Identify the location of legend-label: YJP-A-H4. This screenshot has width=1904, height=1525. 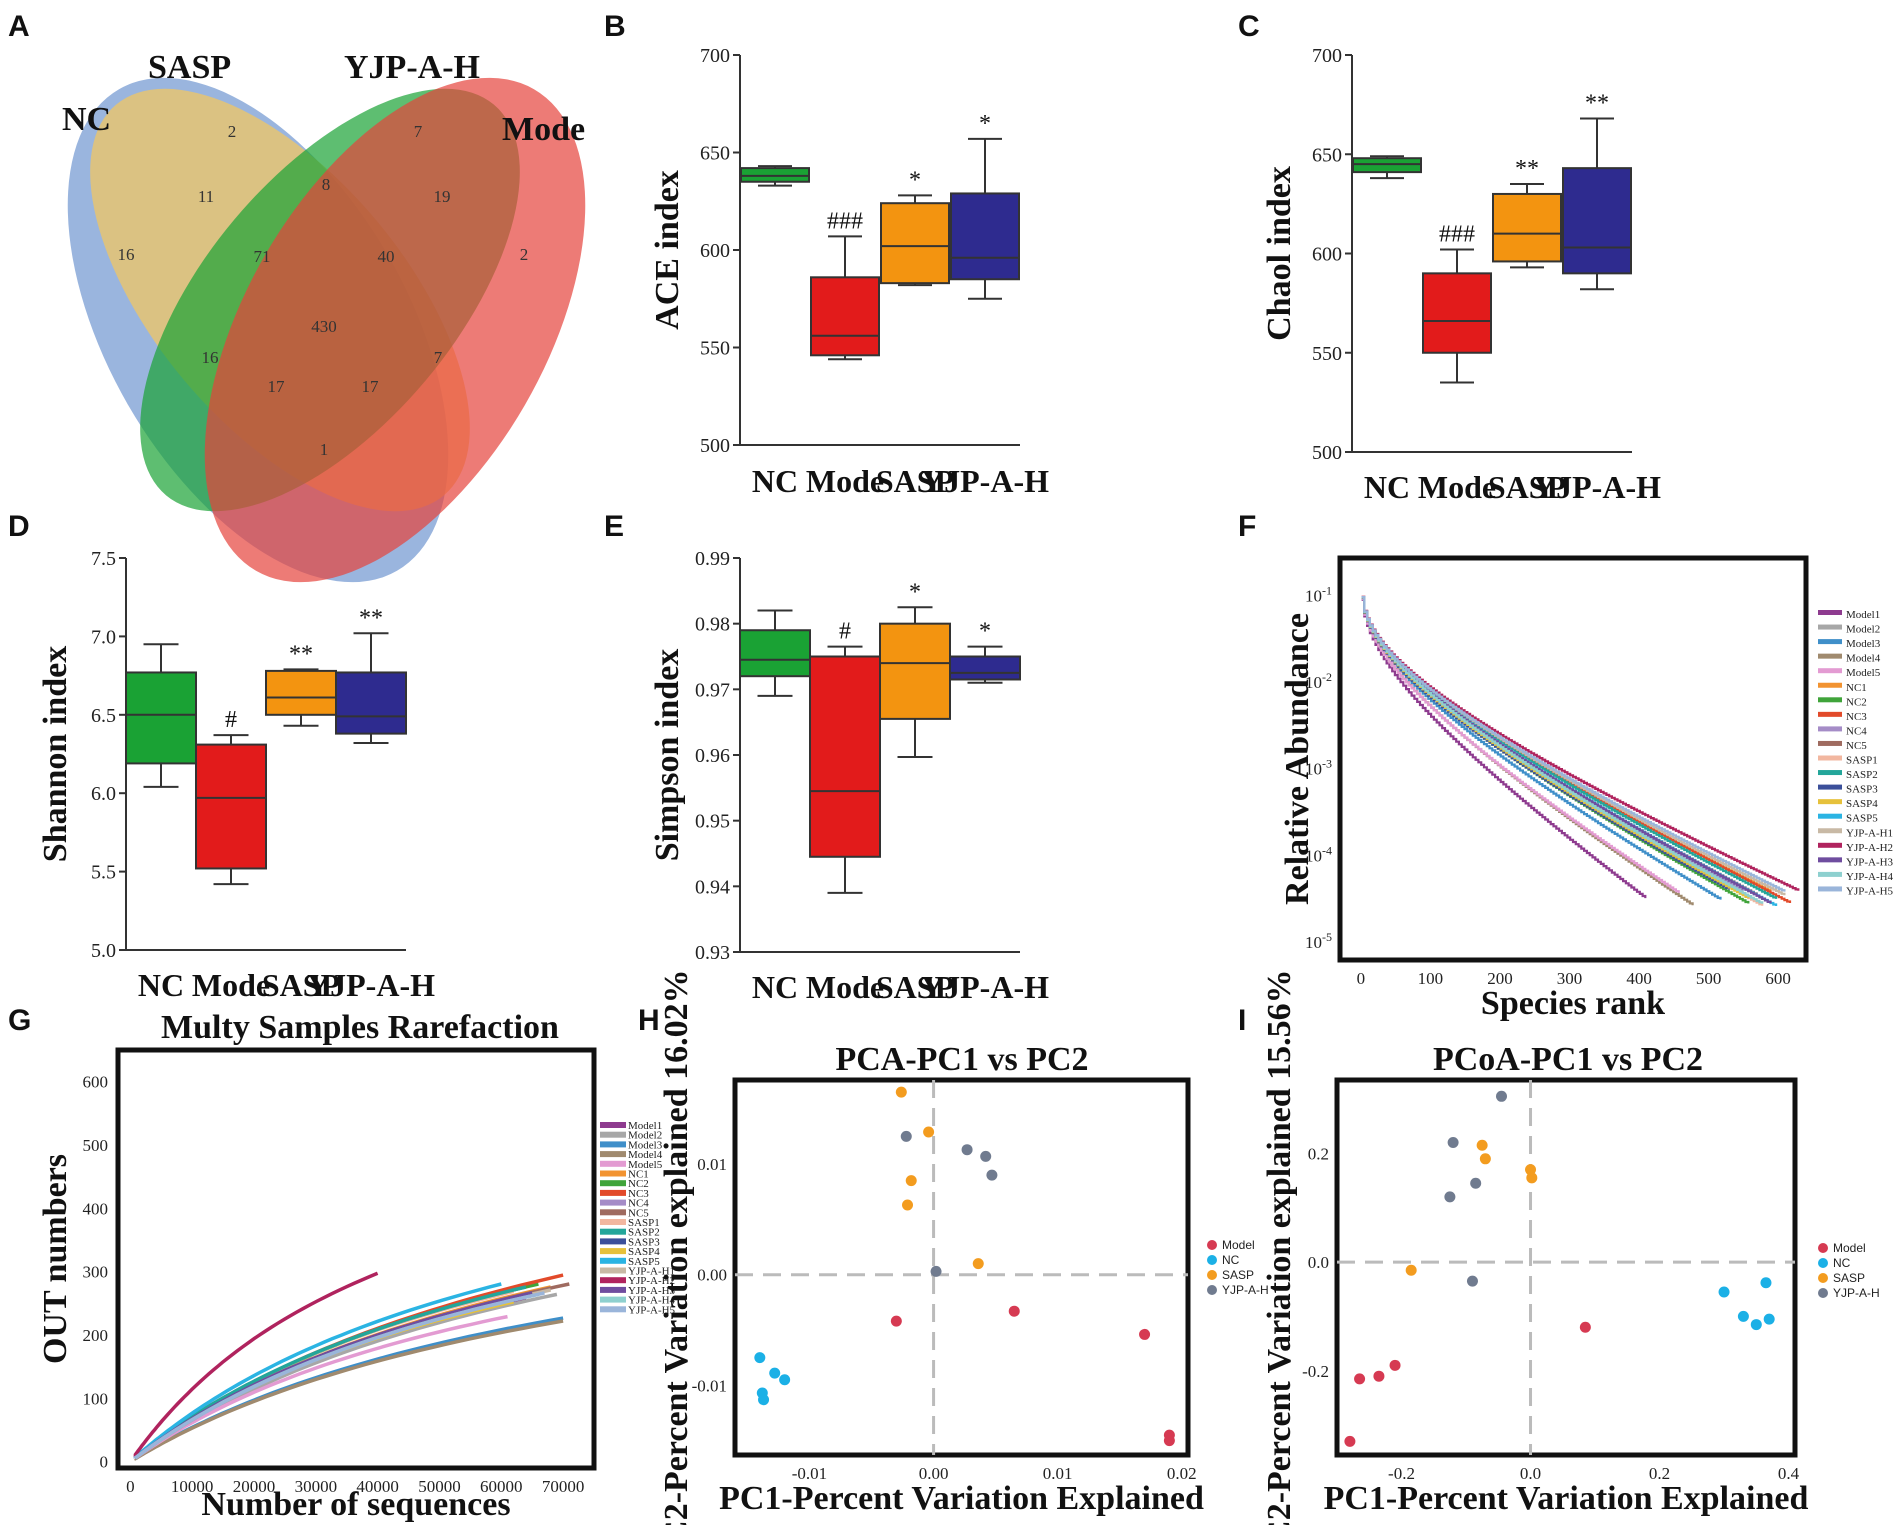
(652, 1301).